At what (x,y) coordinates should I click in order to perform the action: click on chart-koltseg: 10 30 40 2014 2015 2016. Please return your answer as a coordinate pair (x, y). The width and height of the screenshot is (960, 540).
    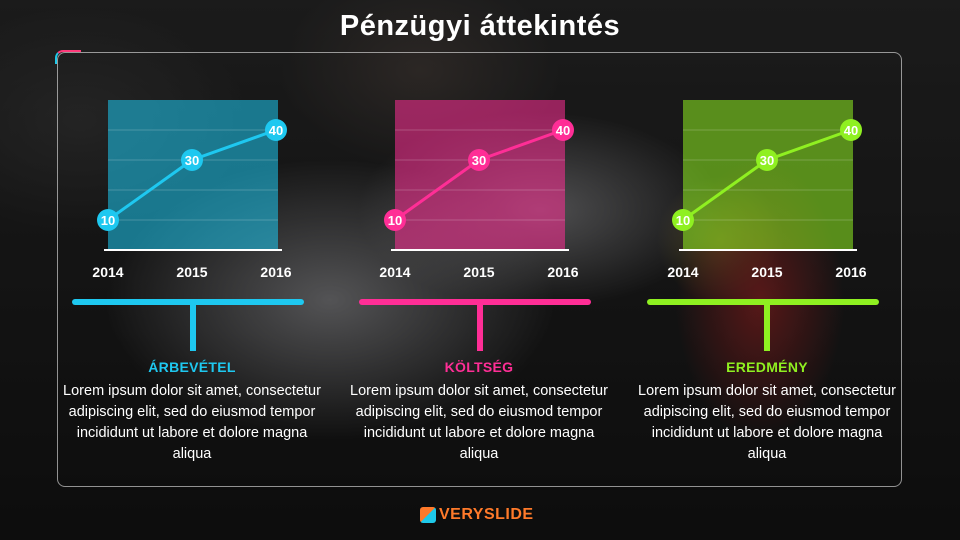
    Looking at the image, I should click on (497, 193).